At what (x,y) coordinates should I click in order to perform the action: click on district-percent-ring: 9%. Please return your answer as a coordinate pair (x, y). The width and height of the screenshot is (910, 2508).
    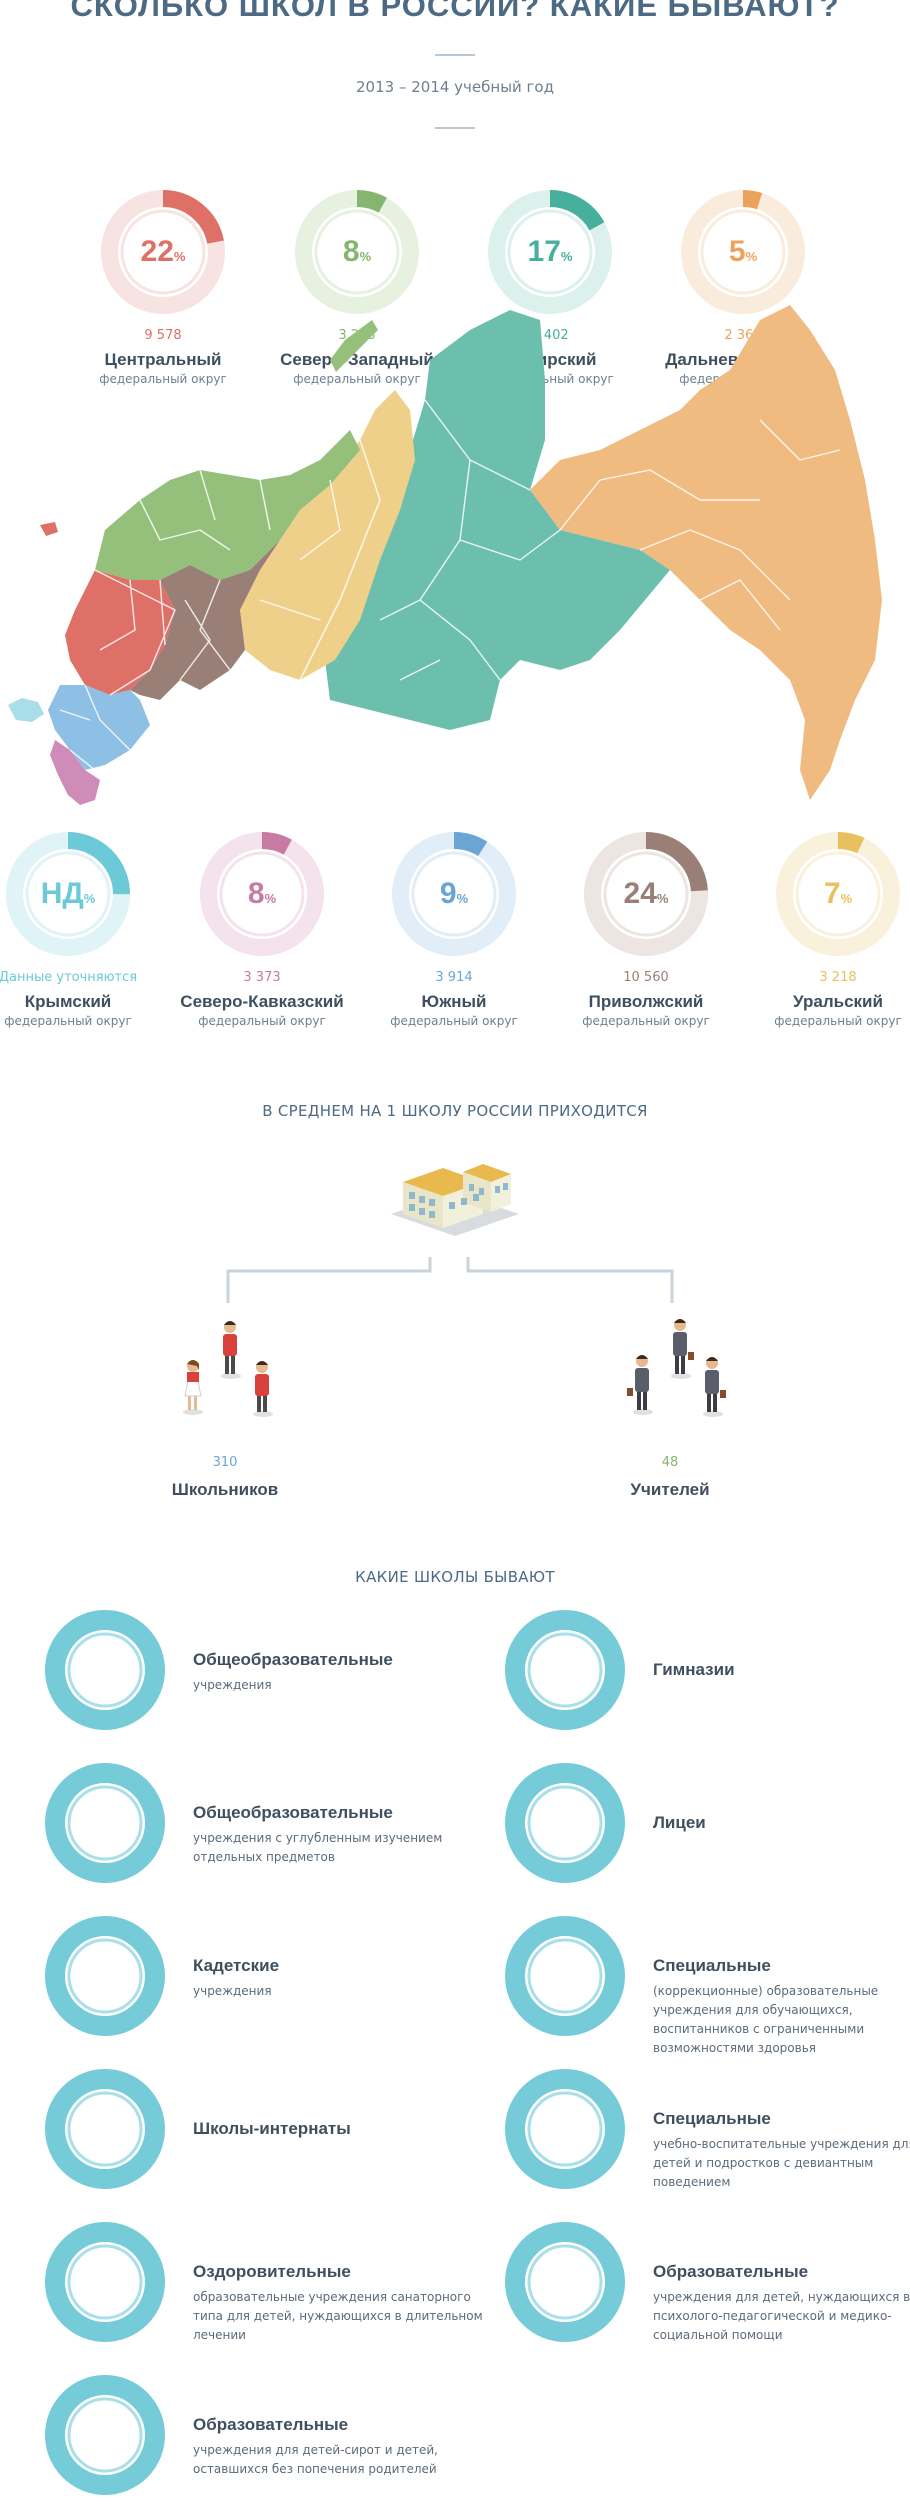
    Looking at the image, I should click on (454, 894).